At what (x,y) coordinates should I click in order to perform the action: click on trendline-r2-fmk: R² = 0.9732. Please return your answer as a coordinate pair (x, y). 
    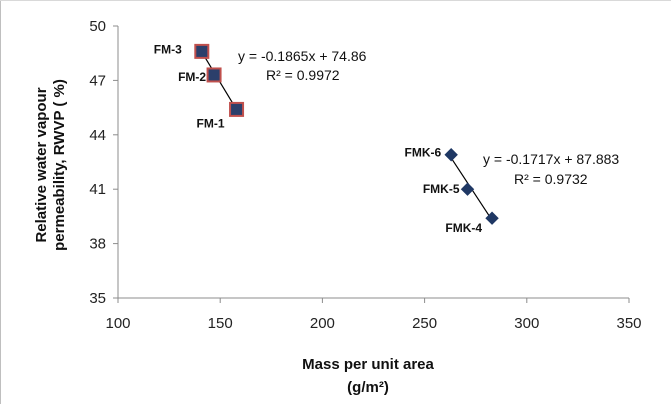
    Looking at the image, I should click on (551, 179).